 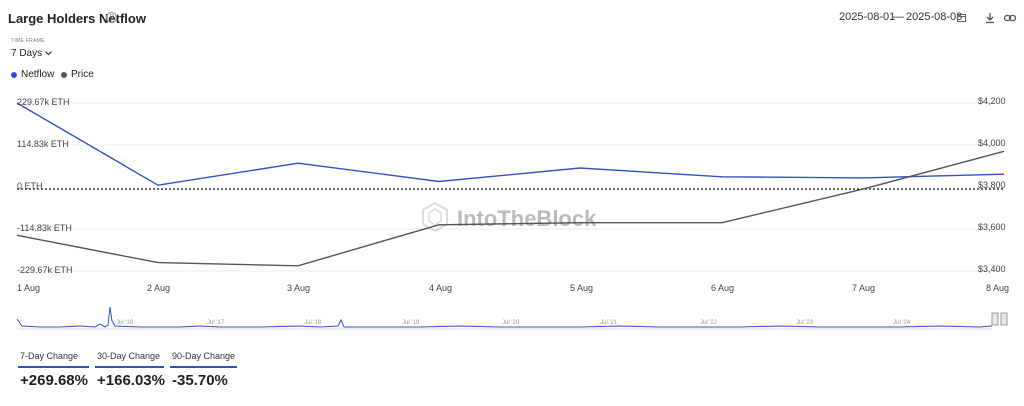 I want to click on y-right-tick: $3,800, so click(x=992, y=185).